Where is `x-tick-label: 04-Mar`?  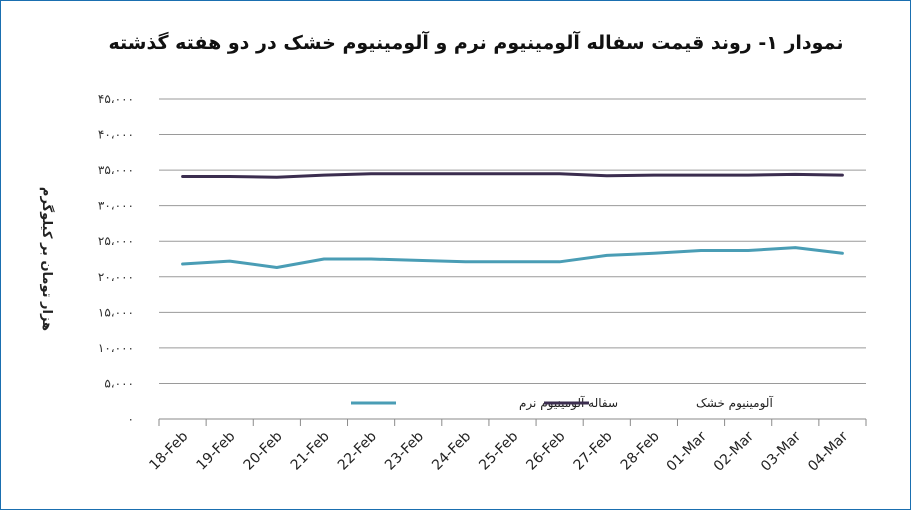
x-tick-label: 04-Mar is located at coordinates (828, 451).